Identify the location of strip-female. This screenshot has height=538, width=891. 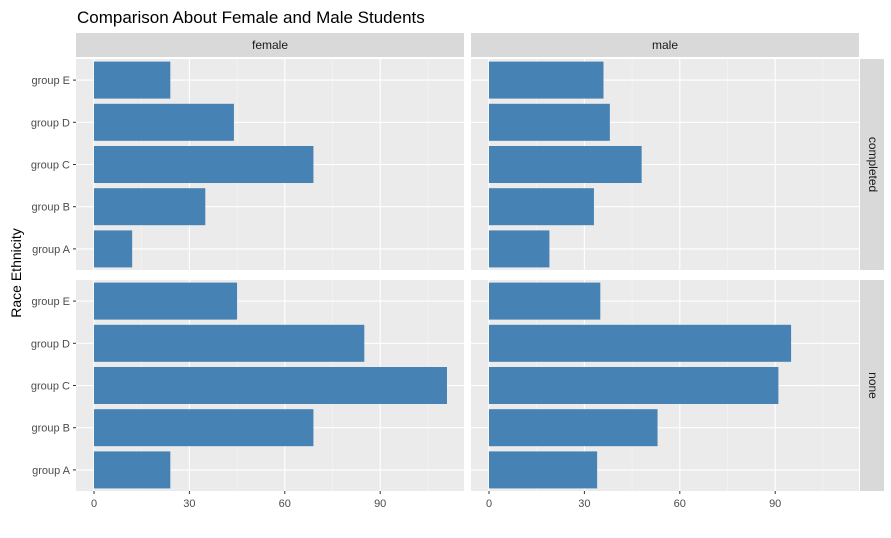
(270, 45).